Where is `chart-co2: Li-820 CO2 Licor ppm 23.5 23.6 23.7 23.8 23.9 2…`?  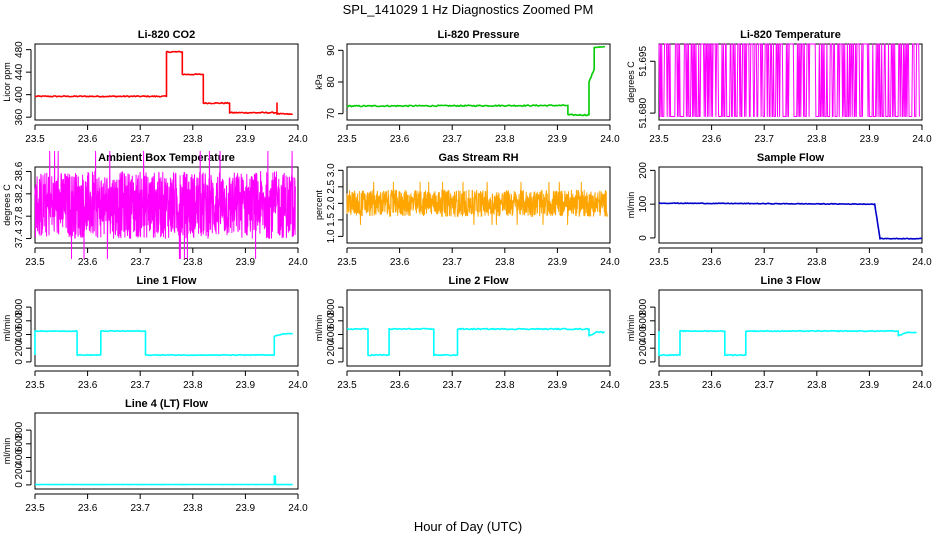
chart-co2: Li-820 CO2 Licor ppm 23.5 23.6 23.7 23.8 23.9 2… is located at coordinates (155, 87).